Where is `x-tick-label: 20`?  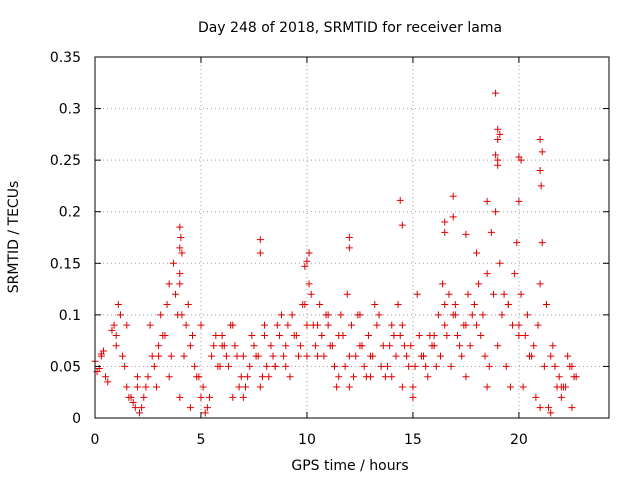
x-tick-label: 20 is located at coordinates (519, 440).